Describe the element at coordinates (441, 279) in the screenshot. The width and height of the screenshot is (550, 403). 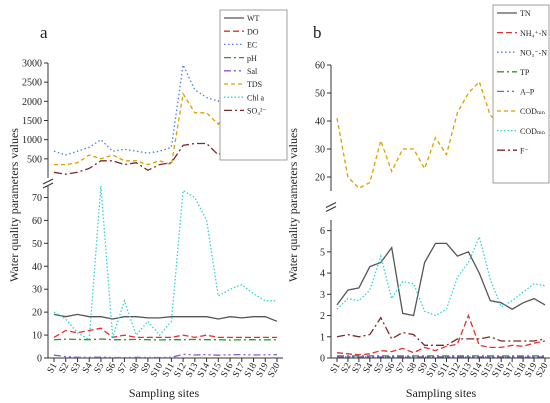
I see `series-line-TN` at that location.